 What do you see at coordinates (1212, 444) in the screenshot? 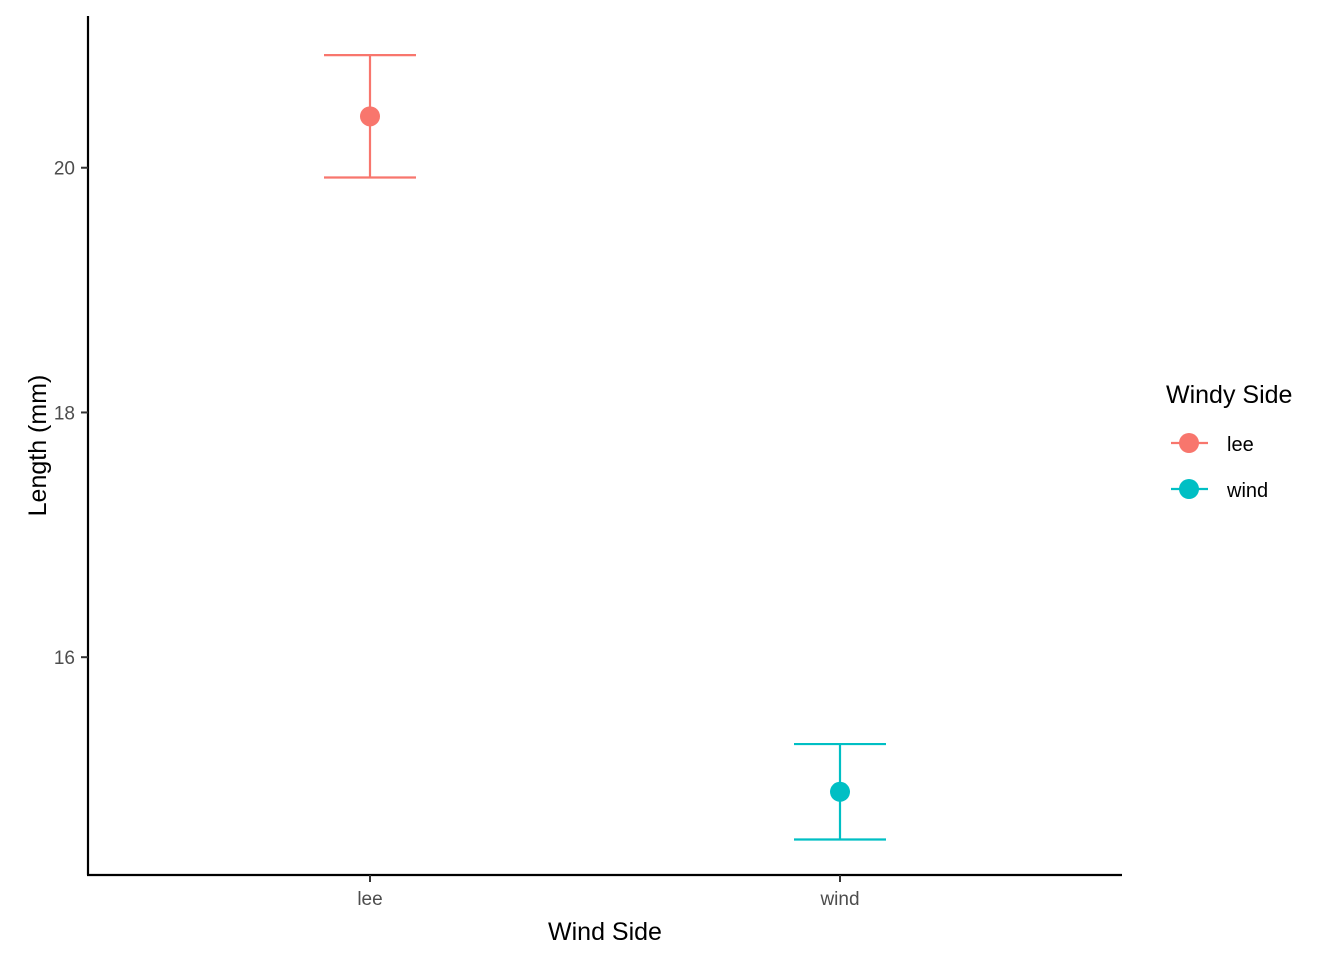
I see `legend-item-lee: lee` at bounding box center [1212, 444].